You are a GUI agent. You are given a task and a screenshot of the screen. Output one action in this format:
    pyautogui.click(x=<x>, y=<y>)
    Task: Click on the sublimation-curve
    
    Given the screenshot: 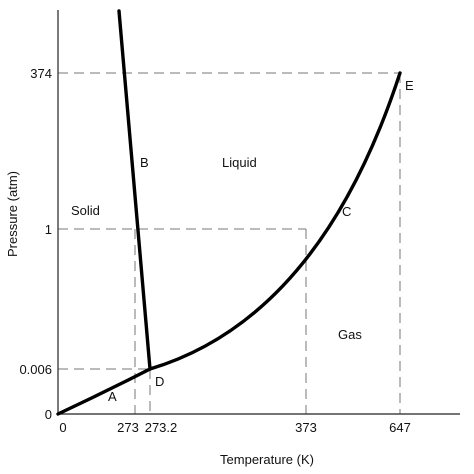 What is the action you would take?
    pyautogui.click(x=104, y=391)
    